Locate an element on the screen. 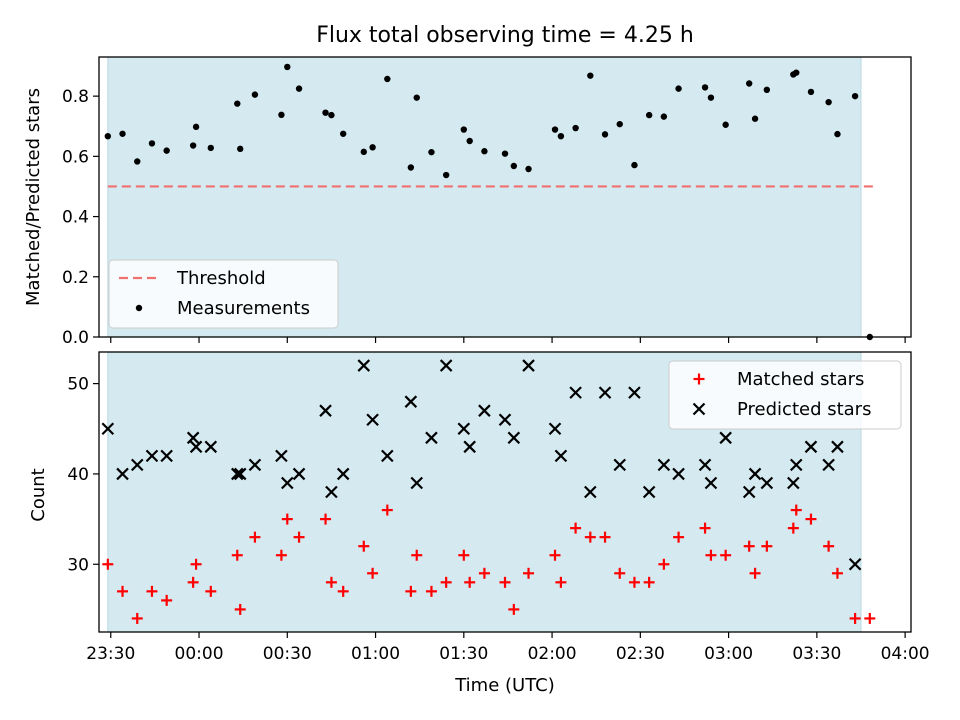 This screenshot has height=720, width=960. x-tick-label: 01:30 is located at coordinates (463, 654).